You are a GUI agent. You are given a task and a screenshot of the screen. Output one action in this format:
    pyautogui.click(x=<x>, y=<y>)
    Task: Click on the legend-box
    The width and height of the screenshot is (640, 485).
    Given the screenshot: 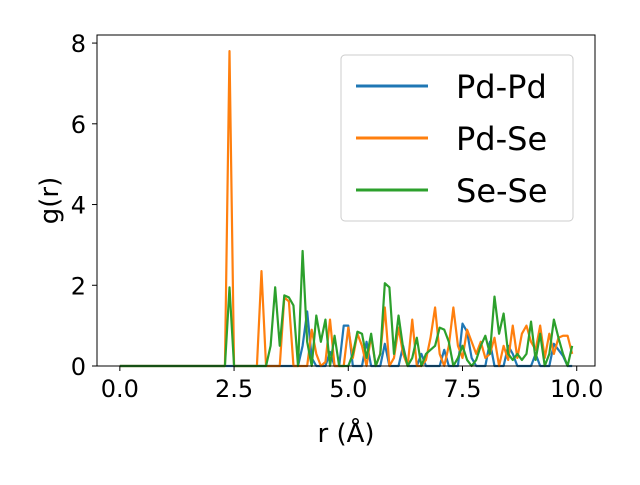 What is the action you would take?
    pyautogui.click(x=457, y=138)
    